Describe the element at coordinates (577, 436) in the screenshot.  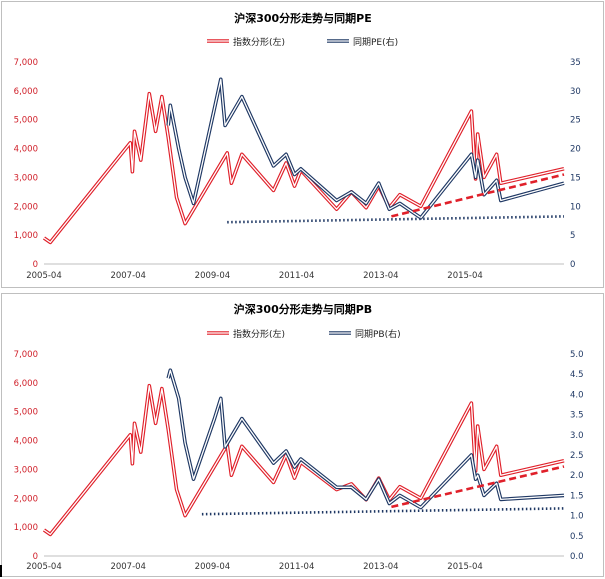
I see `y-right-tick-label: 3.0` at that location.